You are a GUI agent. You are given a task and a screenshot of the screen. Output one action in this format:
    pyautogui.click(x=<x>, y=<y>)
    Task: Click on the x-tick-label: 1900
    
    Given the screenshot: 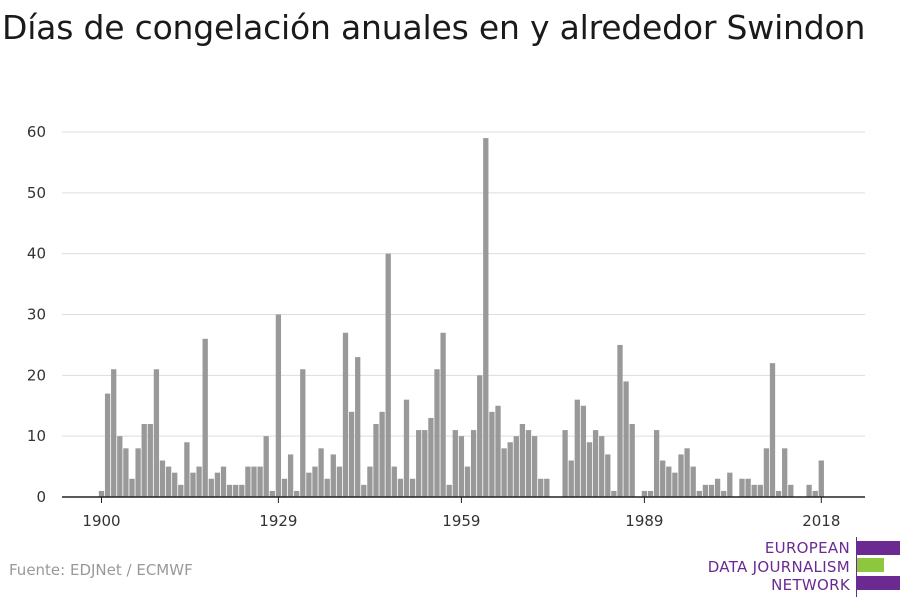 What is the action you would take?
    pyautogui.click(x=101, y=521)
    